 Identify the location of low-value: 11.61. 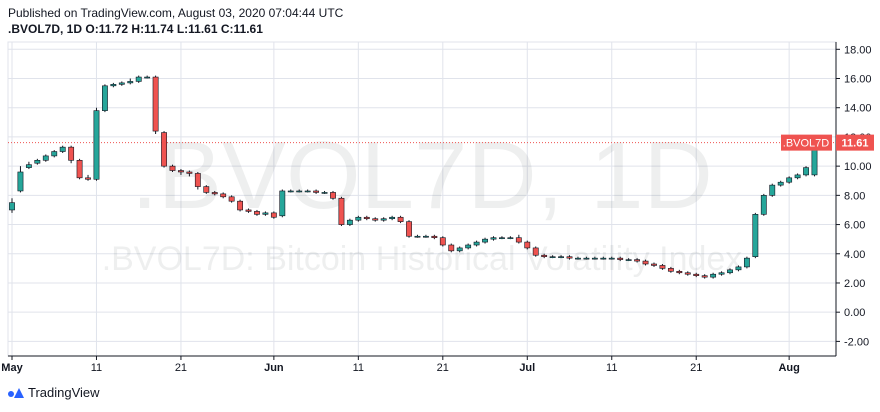
(203, 29).